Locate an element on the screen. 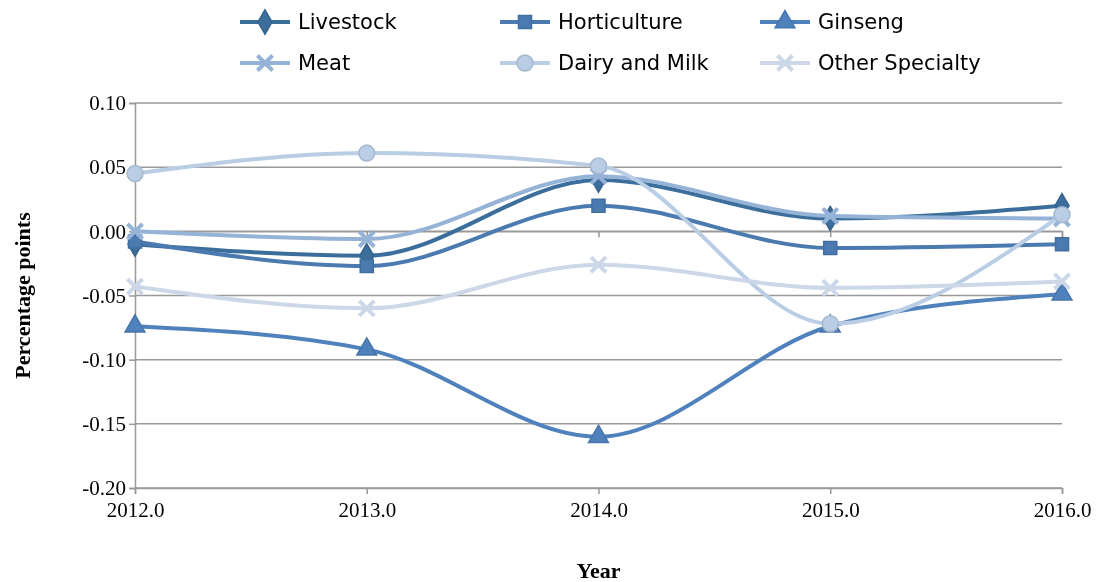 This screenshot has height=582, width=1102. legend-label: Ginseng is located at coordinates (861, 22).